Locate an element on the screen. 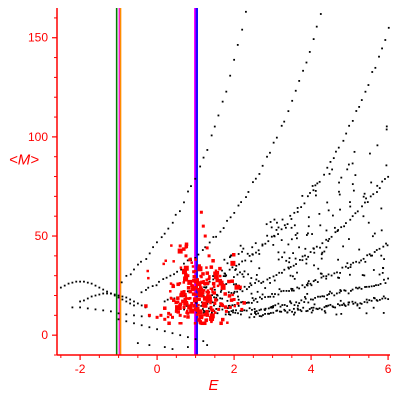 The image size is (400, 400). x-axis-ticks is located at coordinates (224, 357).